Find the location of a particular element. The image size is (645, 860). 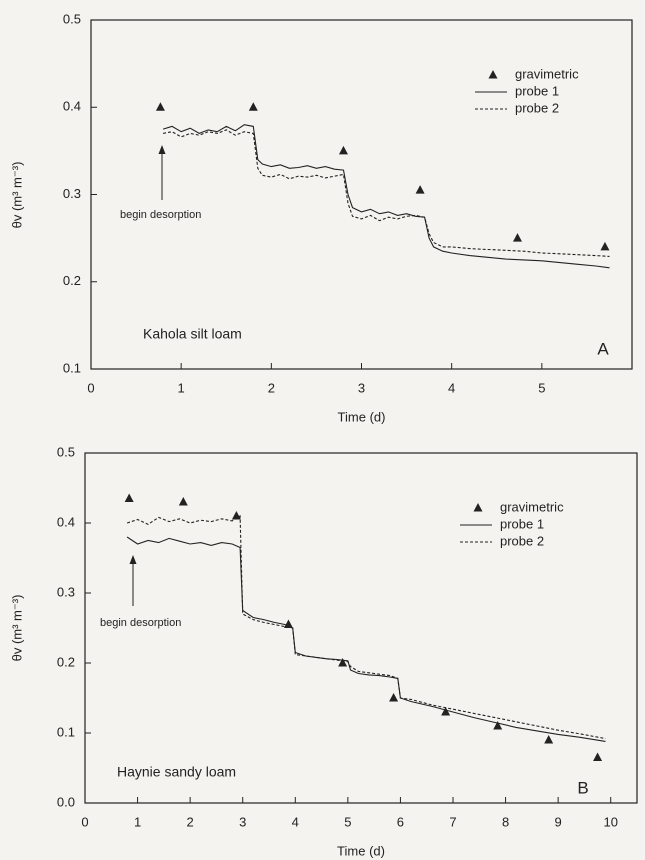

annotation: Kahola silt loam is located at coordinates (192, 334).